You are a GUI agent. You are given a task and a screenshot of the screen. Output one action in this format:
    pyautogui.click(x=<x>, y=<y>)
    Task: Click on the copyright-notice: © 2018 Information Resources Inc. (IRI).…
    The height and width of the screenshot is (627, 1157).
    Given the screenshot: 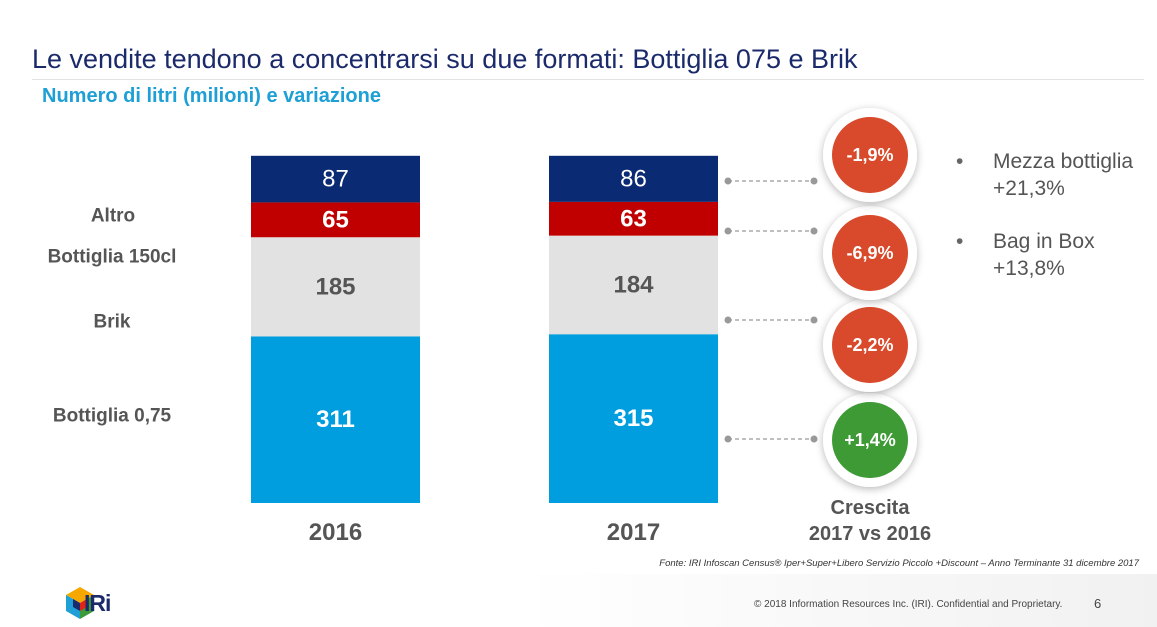 What is the action you would take?
    pyautogui.click(x=908, y=604)
    